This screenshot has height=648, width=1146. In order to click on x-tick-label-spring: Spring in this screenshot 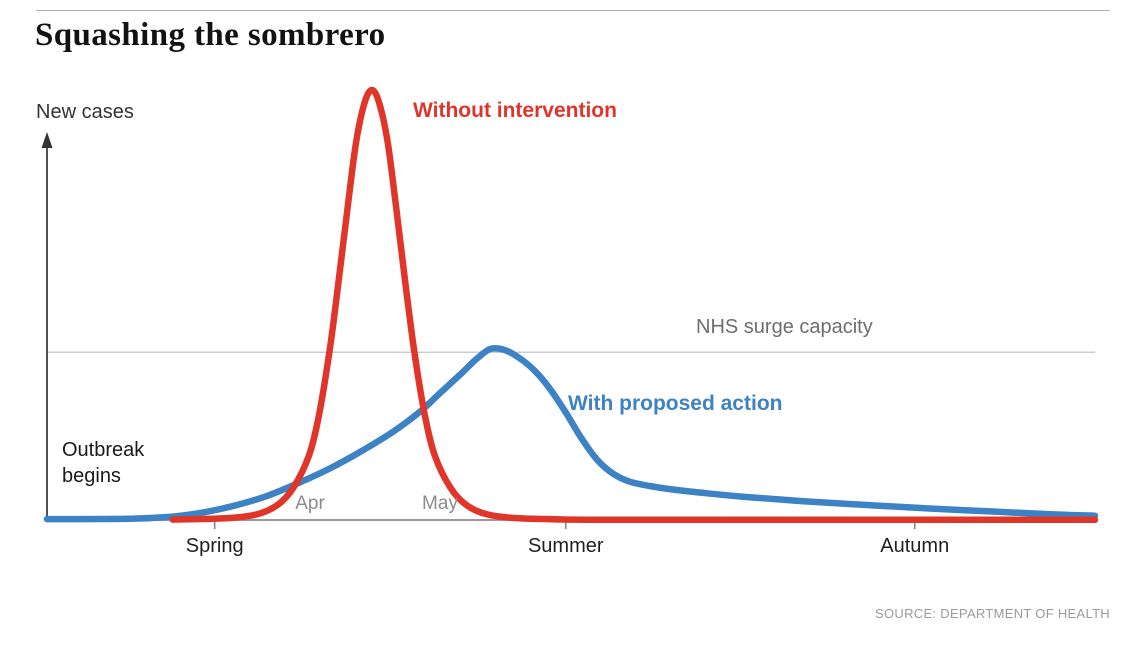, I will do `click(214, 546)`.